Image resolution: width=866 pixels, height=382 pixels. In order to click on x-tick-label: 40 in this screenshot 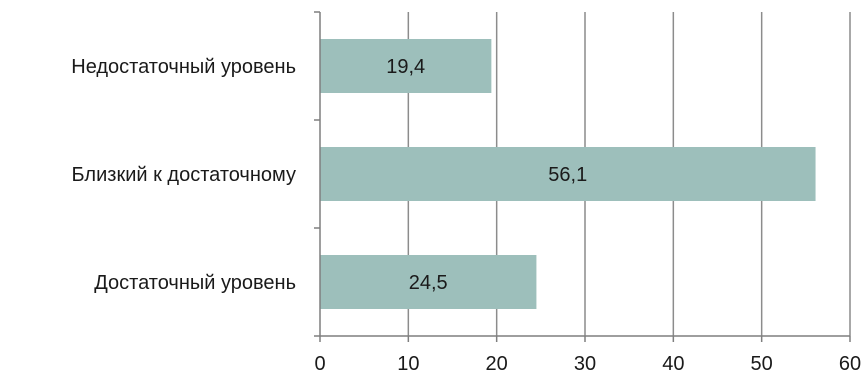, I will do `click(673, 364)`.